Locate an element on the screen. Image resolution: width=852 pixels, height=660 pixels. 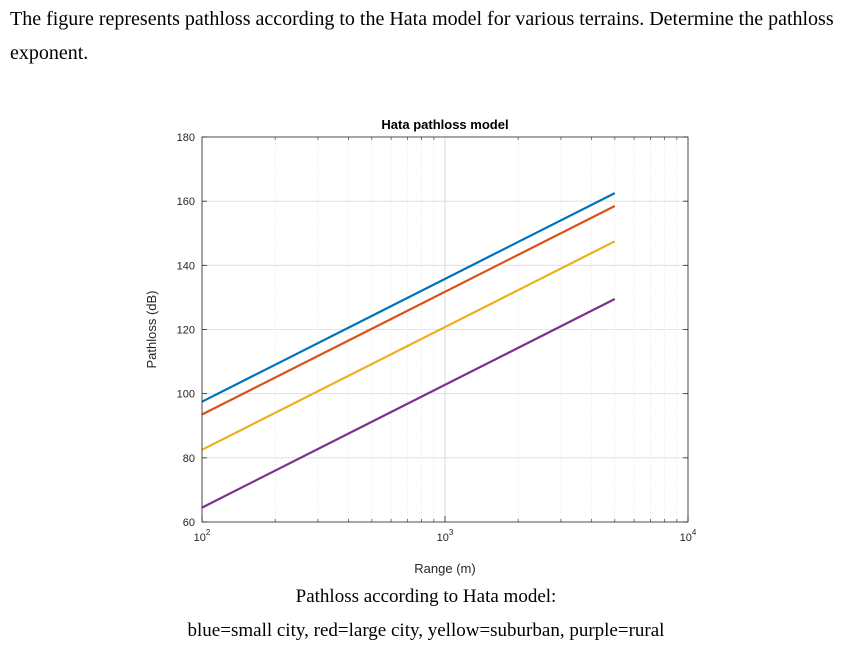
figure-caption-line1: Pathloss according to Hata model: is located at coordinates (426, 596).